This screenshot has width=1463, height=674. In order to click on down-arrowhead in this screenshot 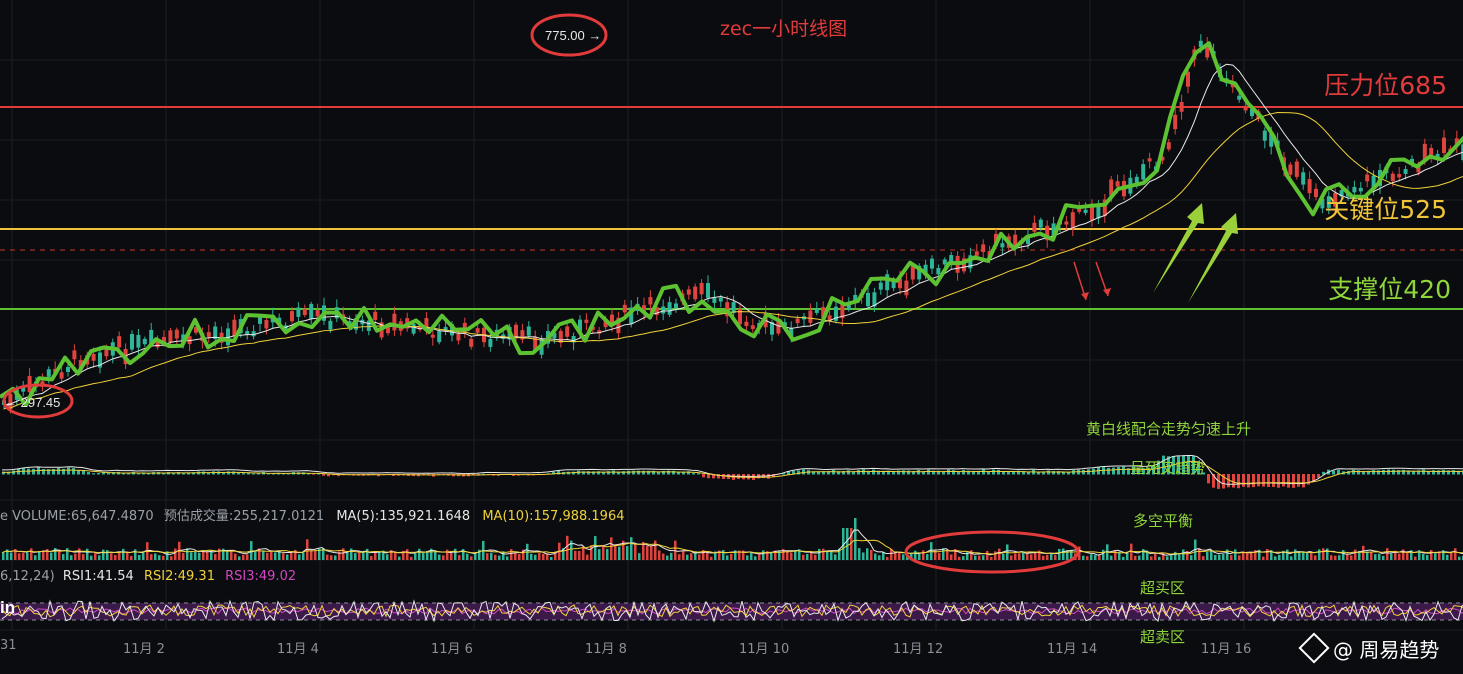, I will do `click(1107, 292)`.